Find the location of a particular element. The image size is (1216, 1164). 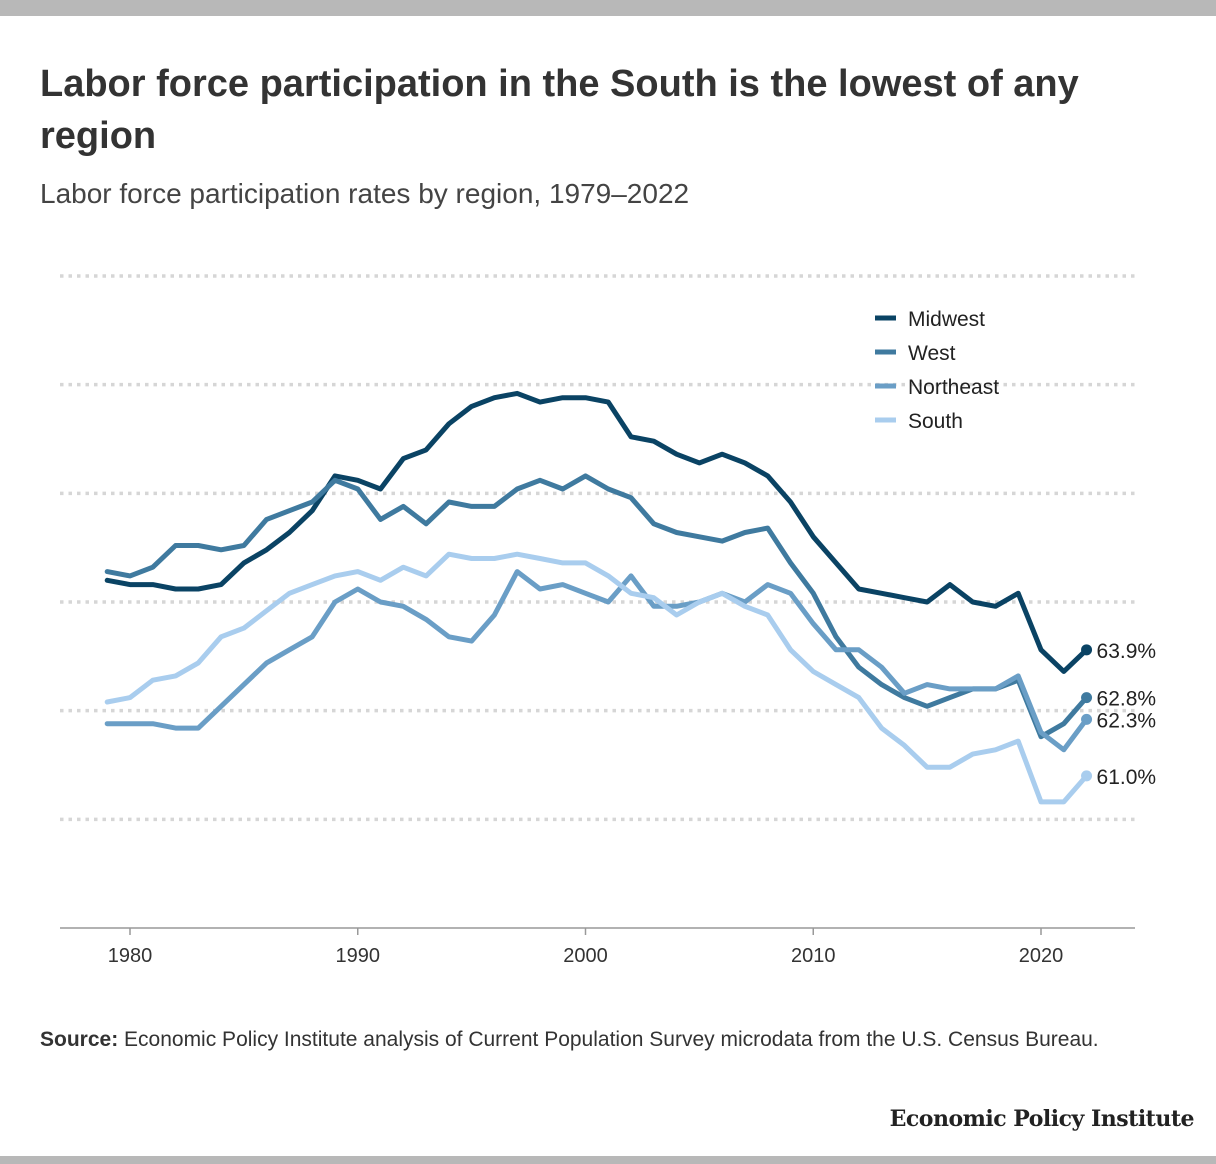

legend-label-south: South is located at coordinates (935, 421).